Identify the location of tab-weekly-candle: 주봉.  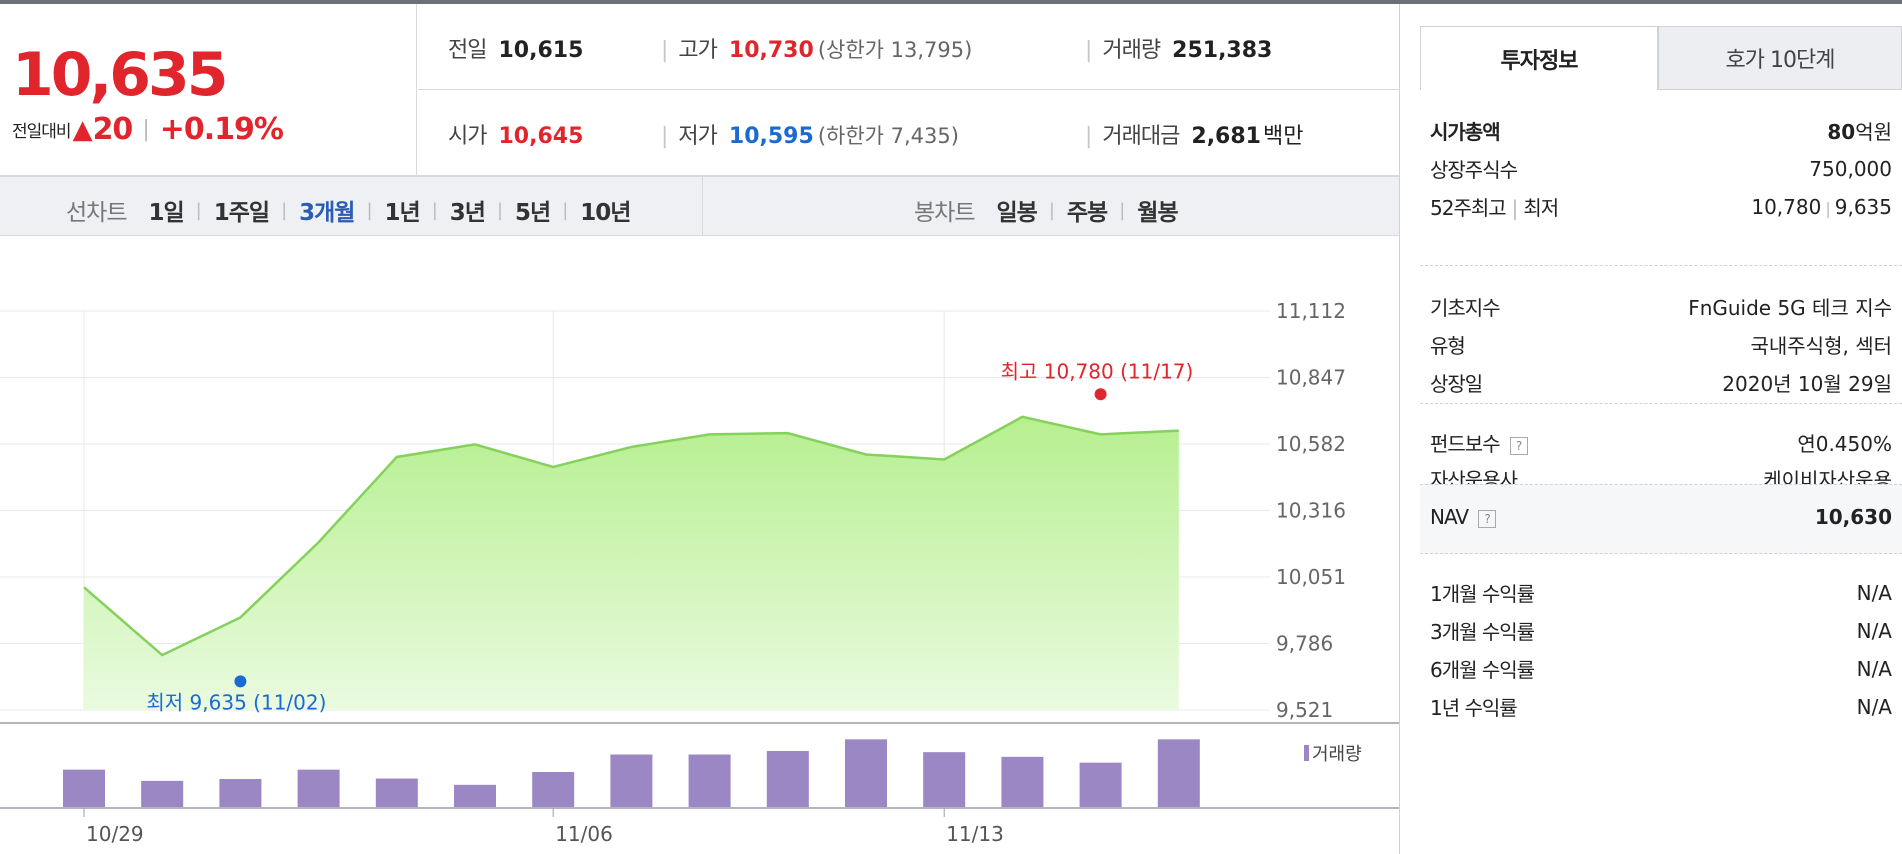
(1087, 213).